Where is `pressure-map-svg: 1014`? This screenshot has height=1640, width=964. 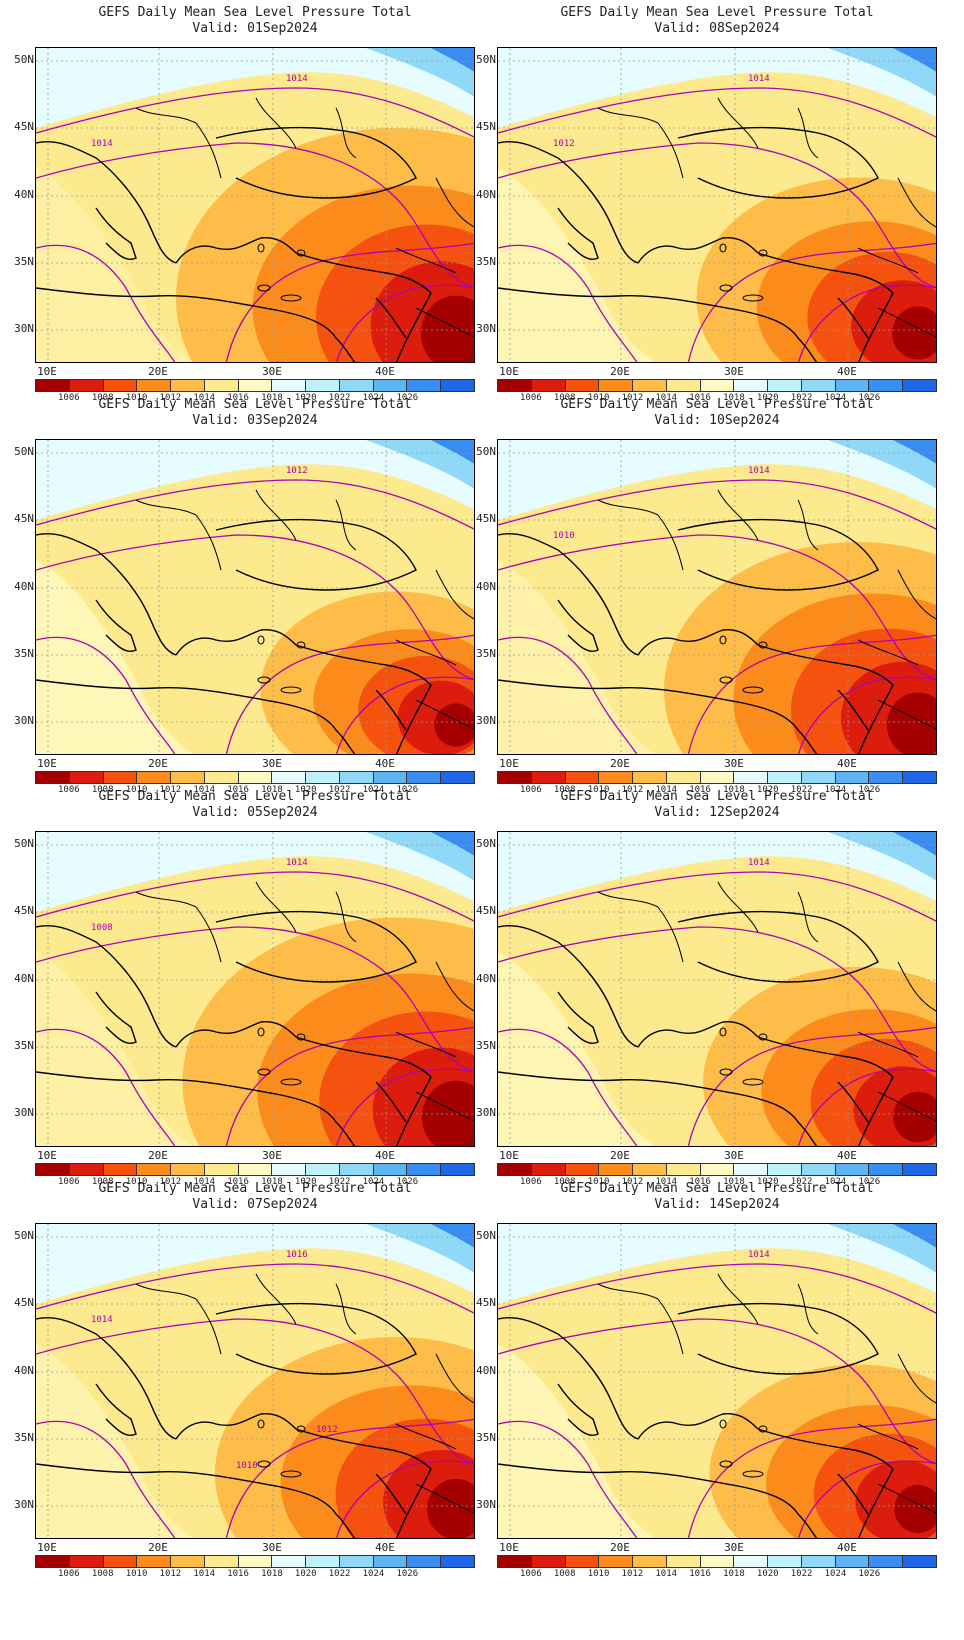
pressure-map-svg: 1014 is located at coordinates (717, 989).